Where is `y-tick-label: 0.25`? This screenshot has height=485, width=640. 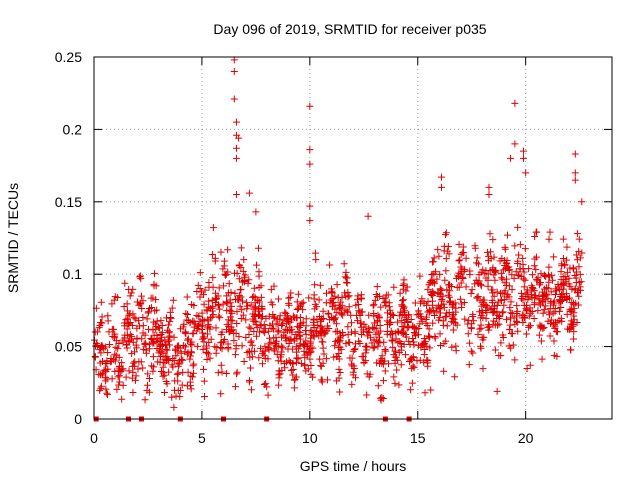
y-tick-label: 0.25 is located at coordinates (68, 57).